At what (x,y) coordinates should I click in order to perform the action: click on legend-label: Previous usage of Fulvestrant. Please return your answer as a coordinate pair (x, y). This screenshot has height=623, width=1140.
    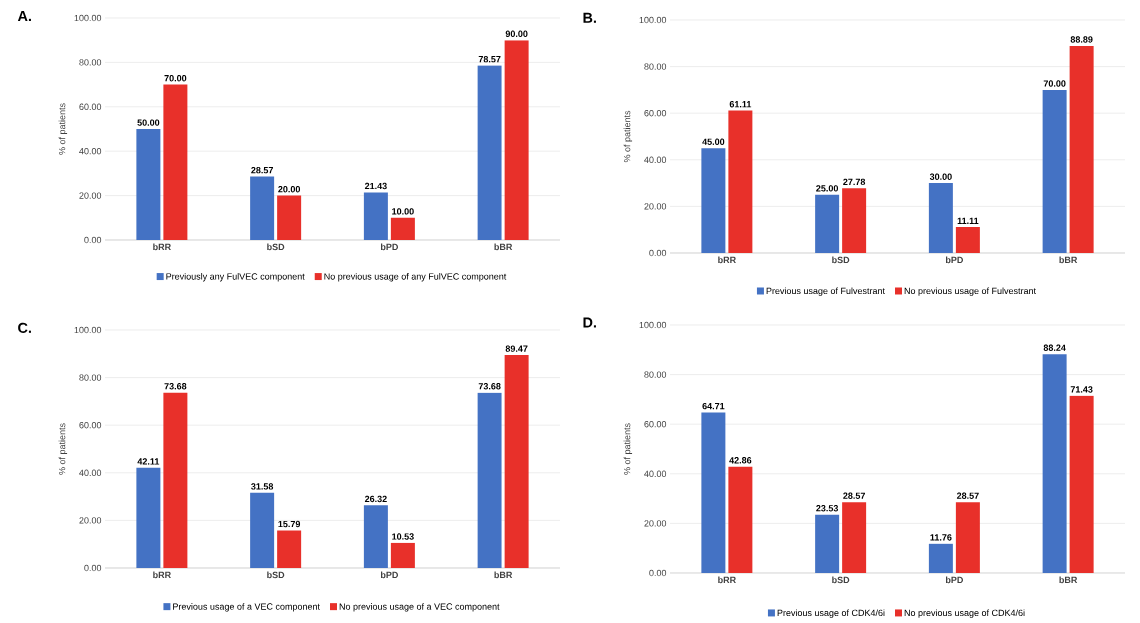
    Looking at the image, I should click on (825, 291).